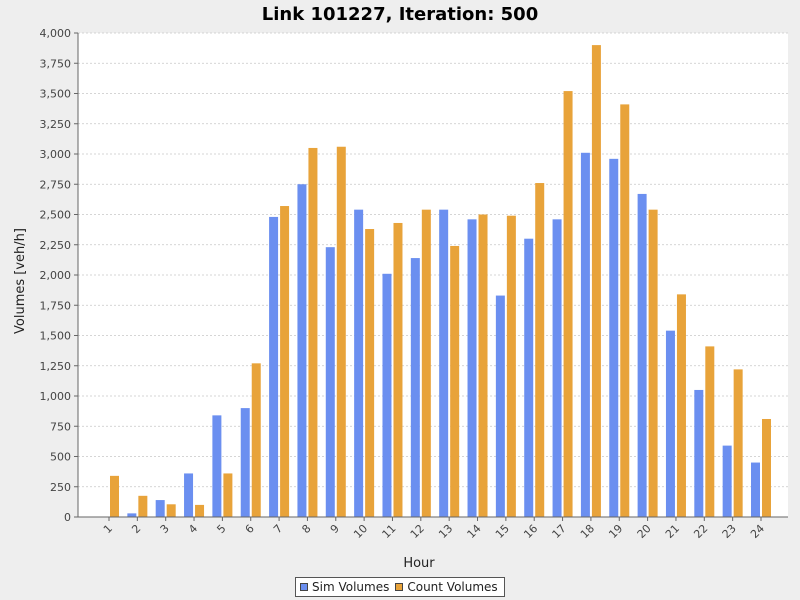 The width and height of the screenshot is (800, 600). I want to click on y-tick-label: 1,500, so click(56, 336).